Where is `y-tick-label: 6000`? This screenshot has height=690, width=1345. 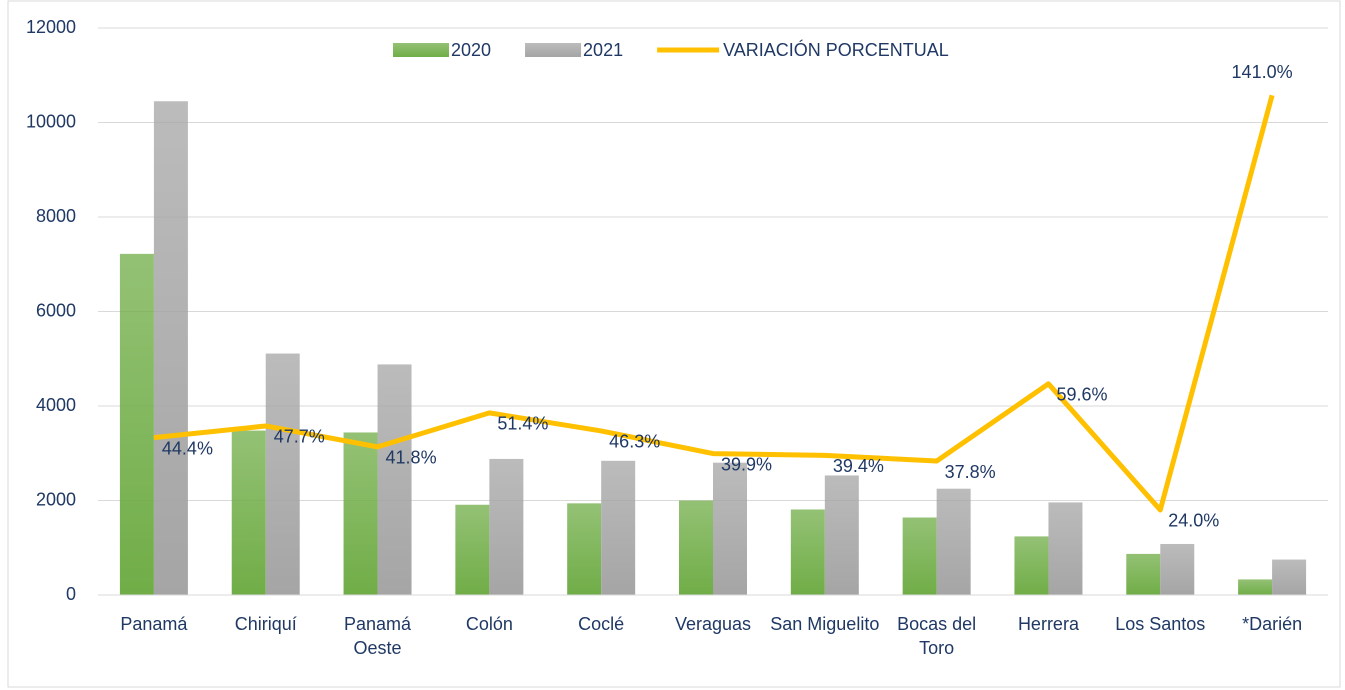 y-tick-label: 6000 is located at coordinates (56, 310).